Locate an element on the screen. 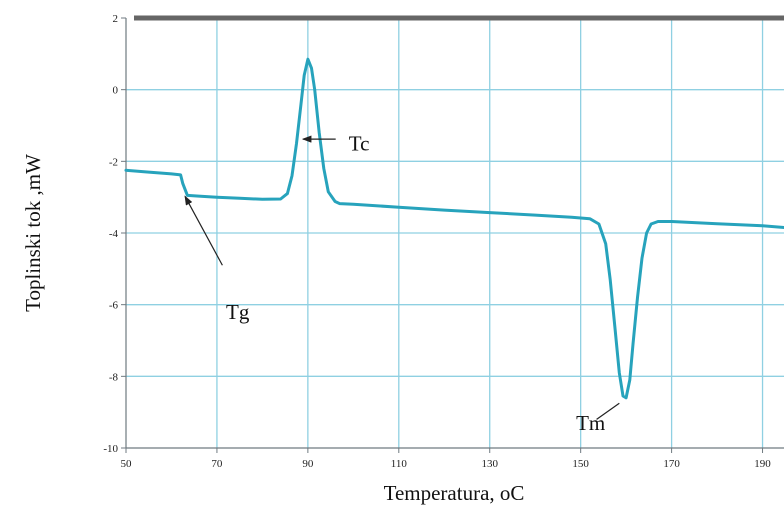 This screenshot has height=508, width=784. y-tick-label: -10 is located at coordinates (110, 449).